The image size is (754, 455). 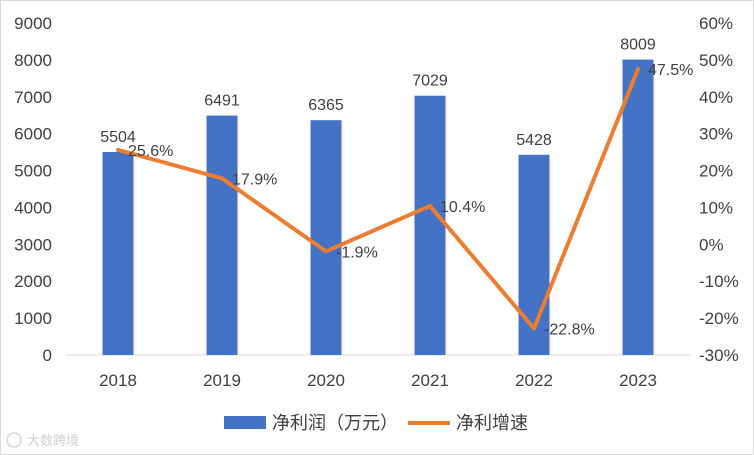 What do you see at coordinates (33, 189) in the screenshot?
I see `y-left-axis: 0 1000 2000 3000 4000 5000 6000 7000 8000 9000` at bounding box center [33, 189].